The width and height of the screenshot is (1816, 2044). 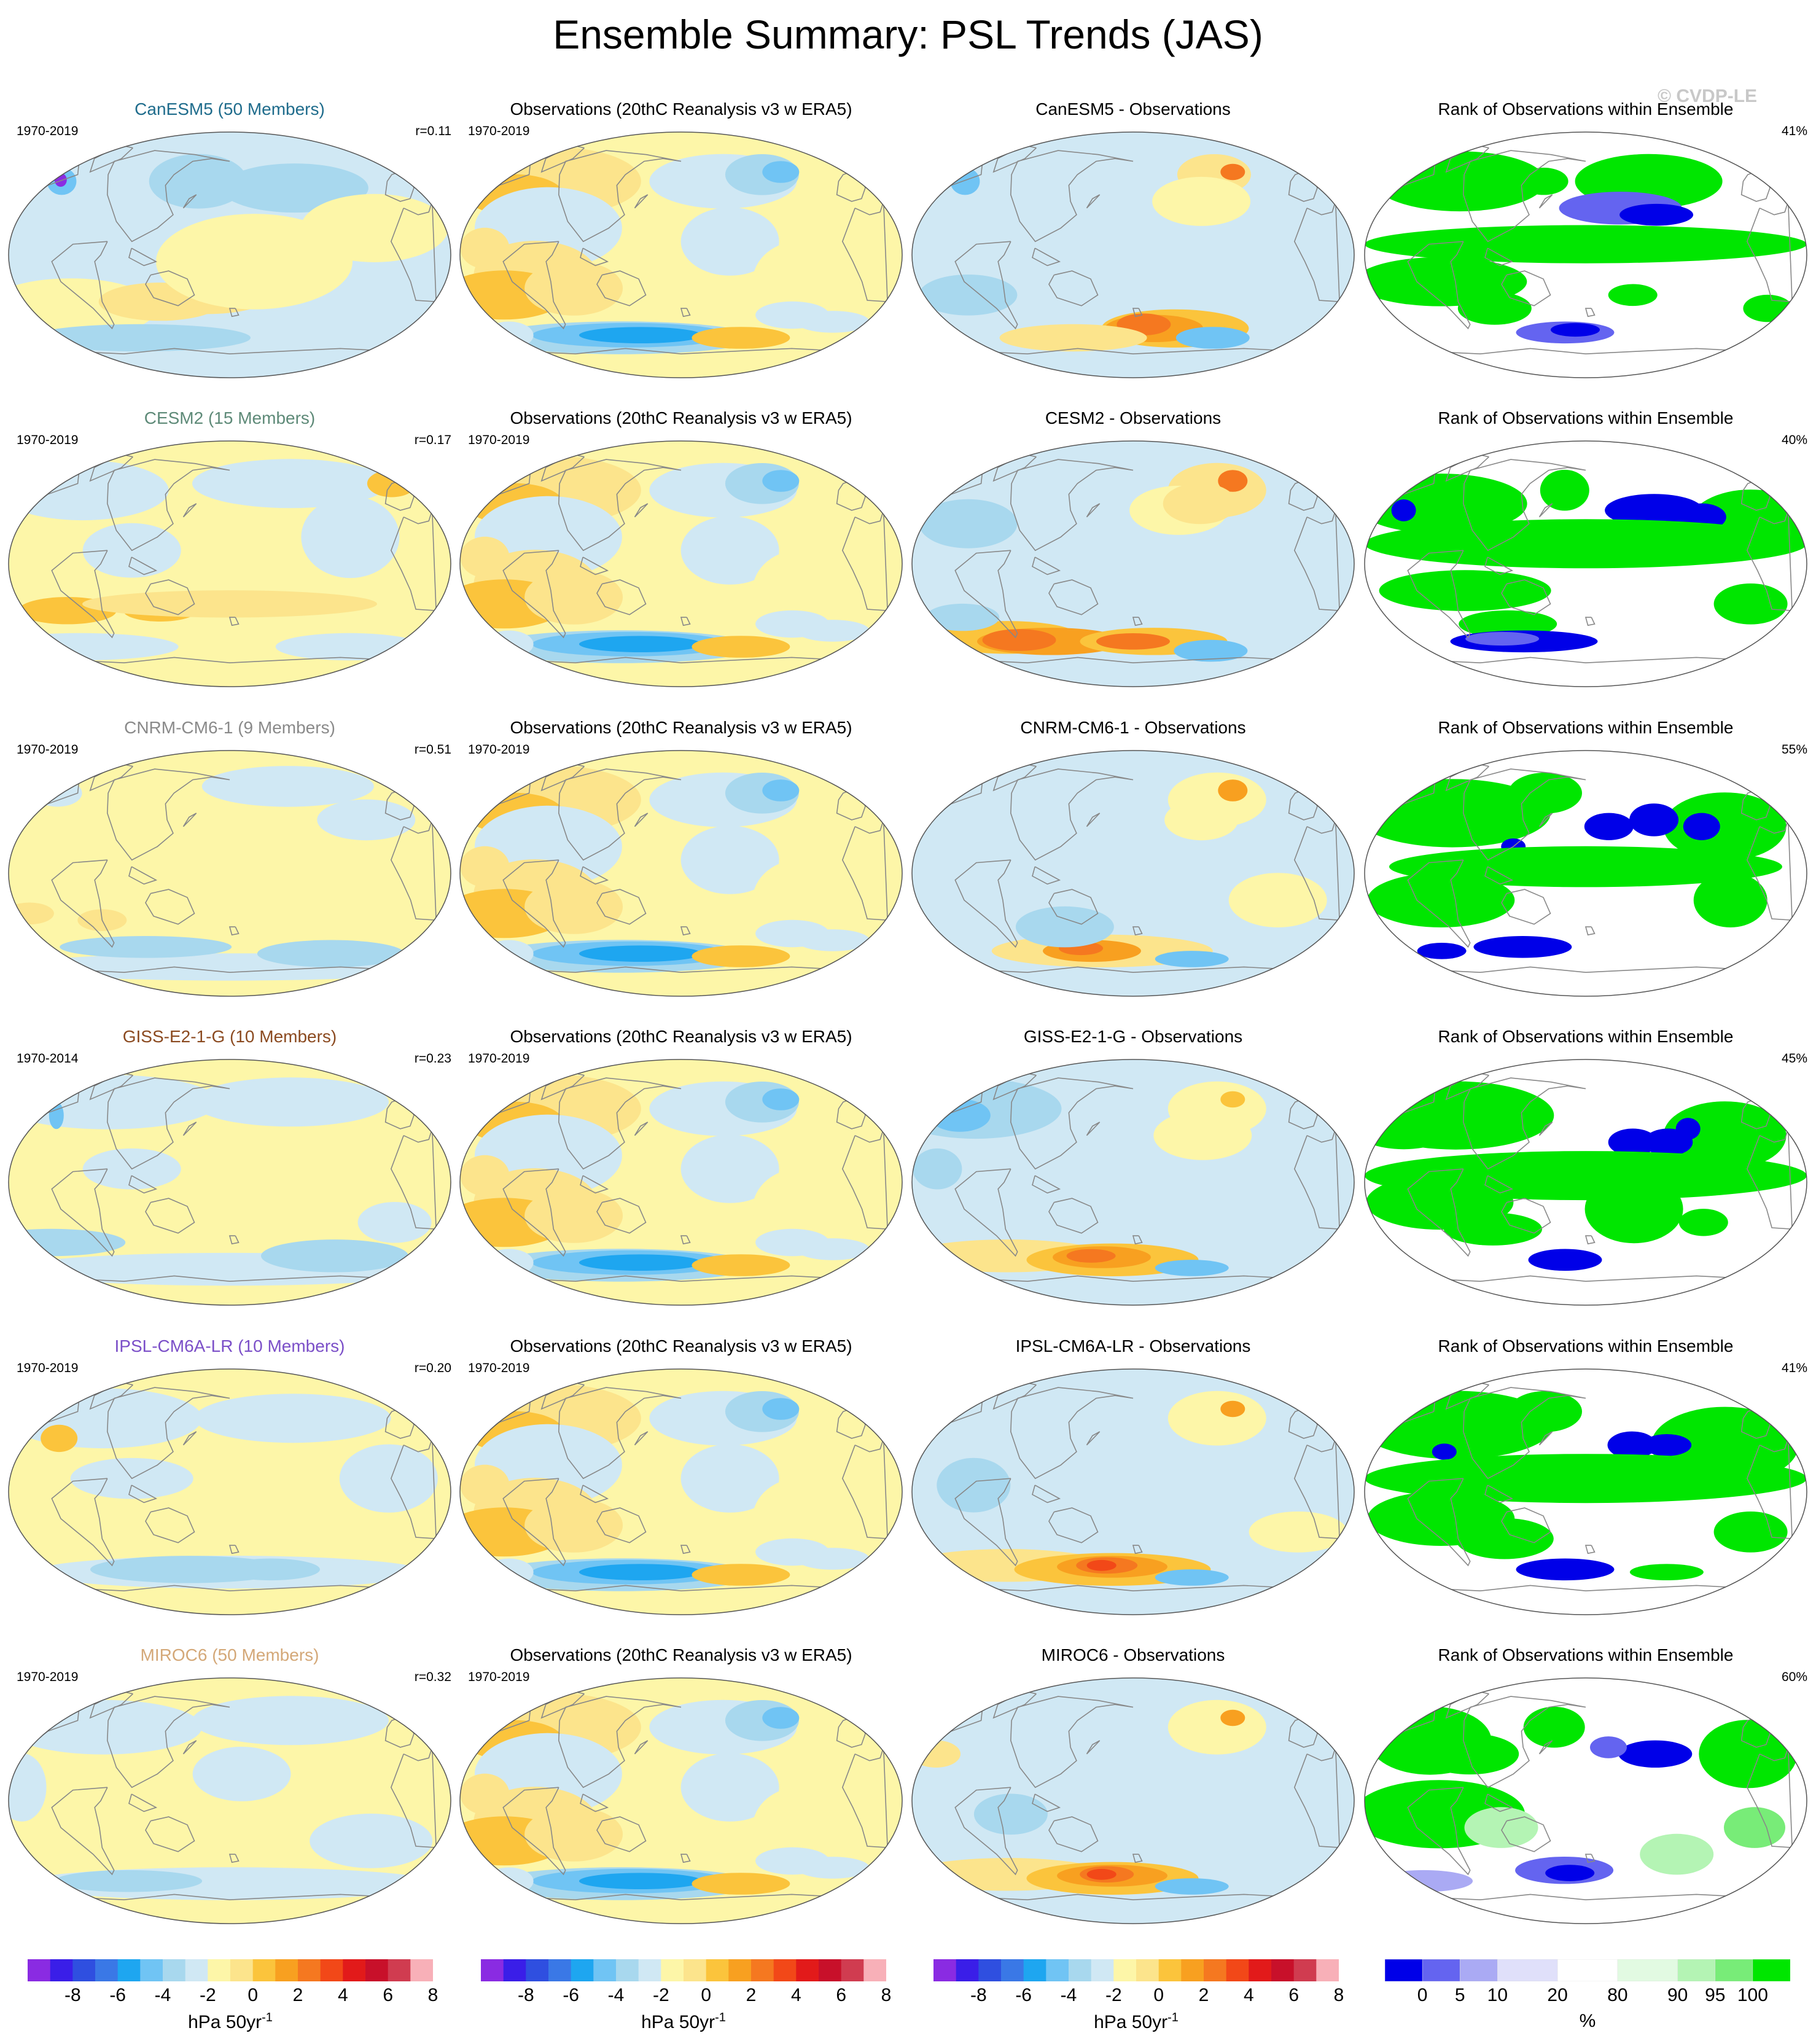 I want to click on panel-rank-3: Rank of Observations within Ensemble 55%, so click(x=1585, y=855).